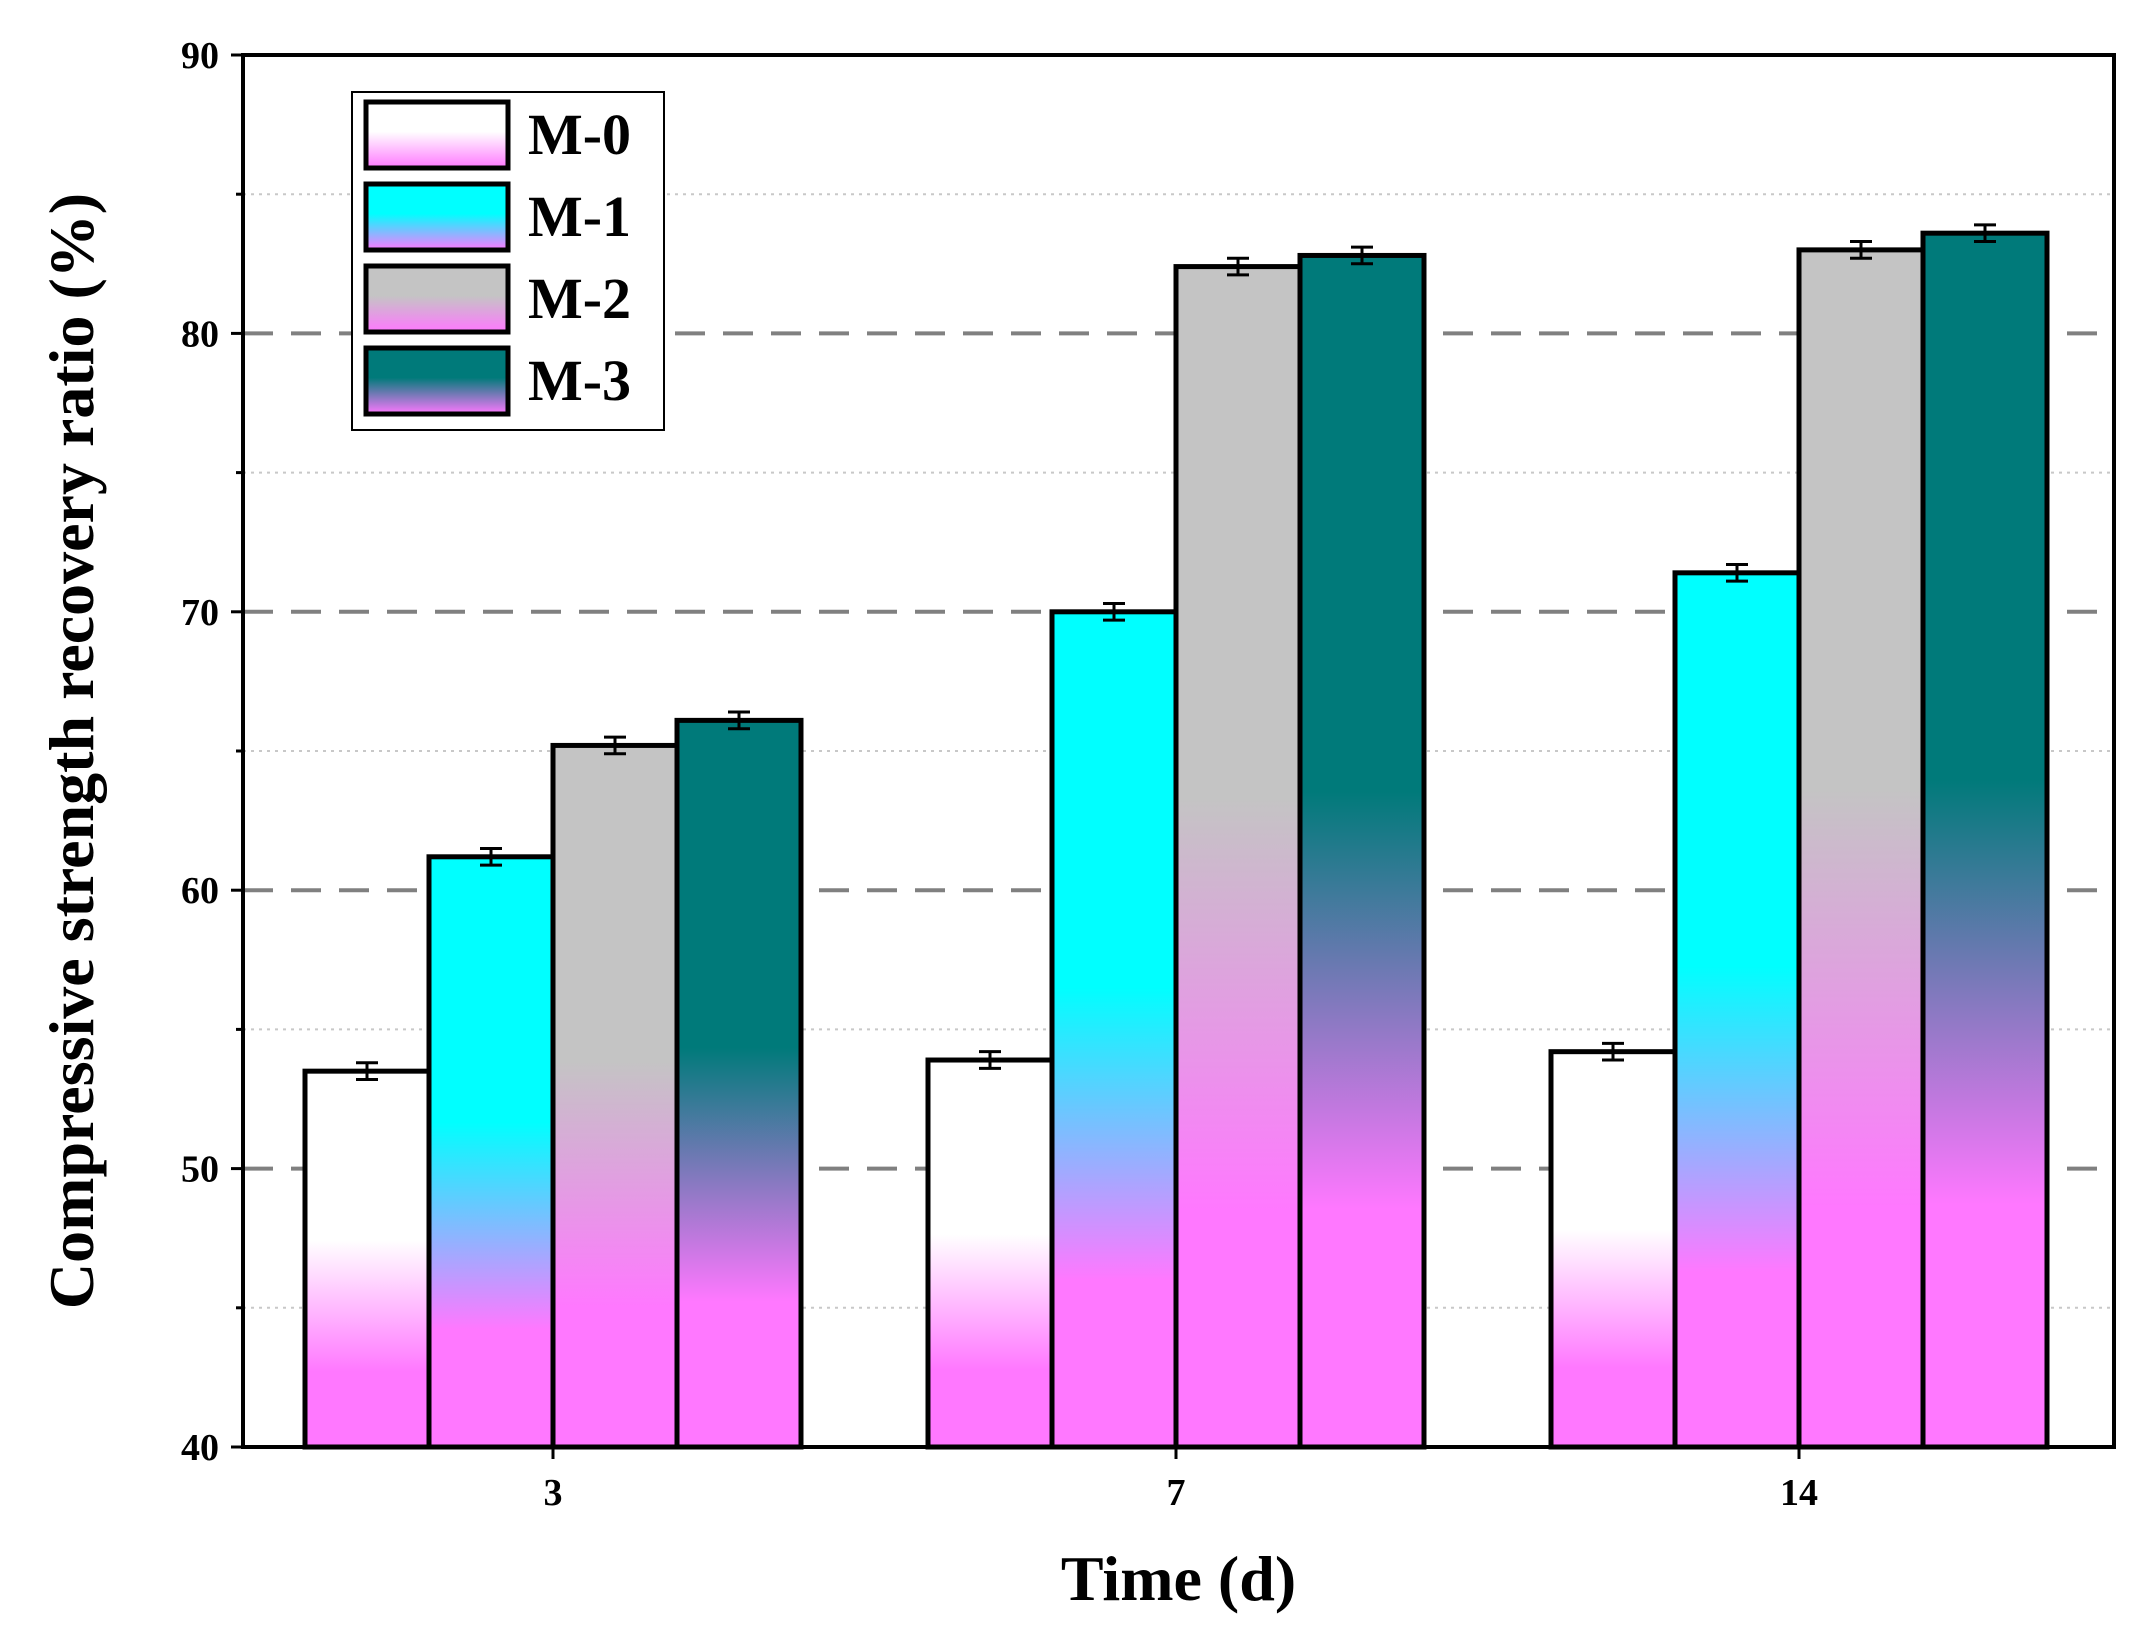 The height and width of the screenshot is (1647, 2141). I want to click on y-tick-label: 90, so click(200, 56).